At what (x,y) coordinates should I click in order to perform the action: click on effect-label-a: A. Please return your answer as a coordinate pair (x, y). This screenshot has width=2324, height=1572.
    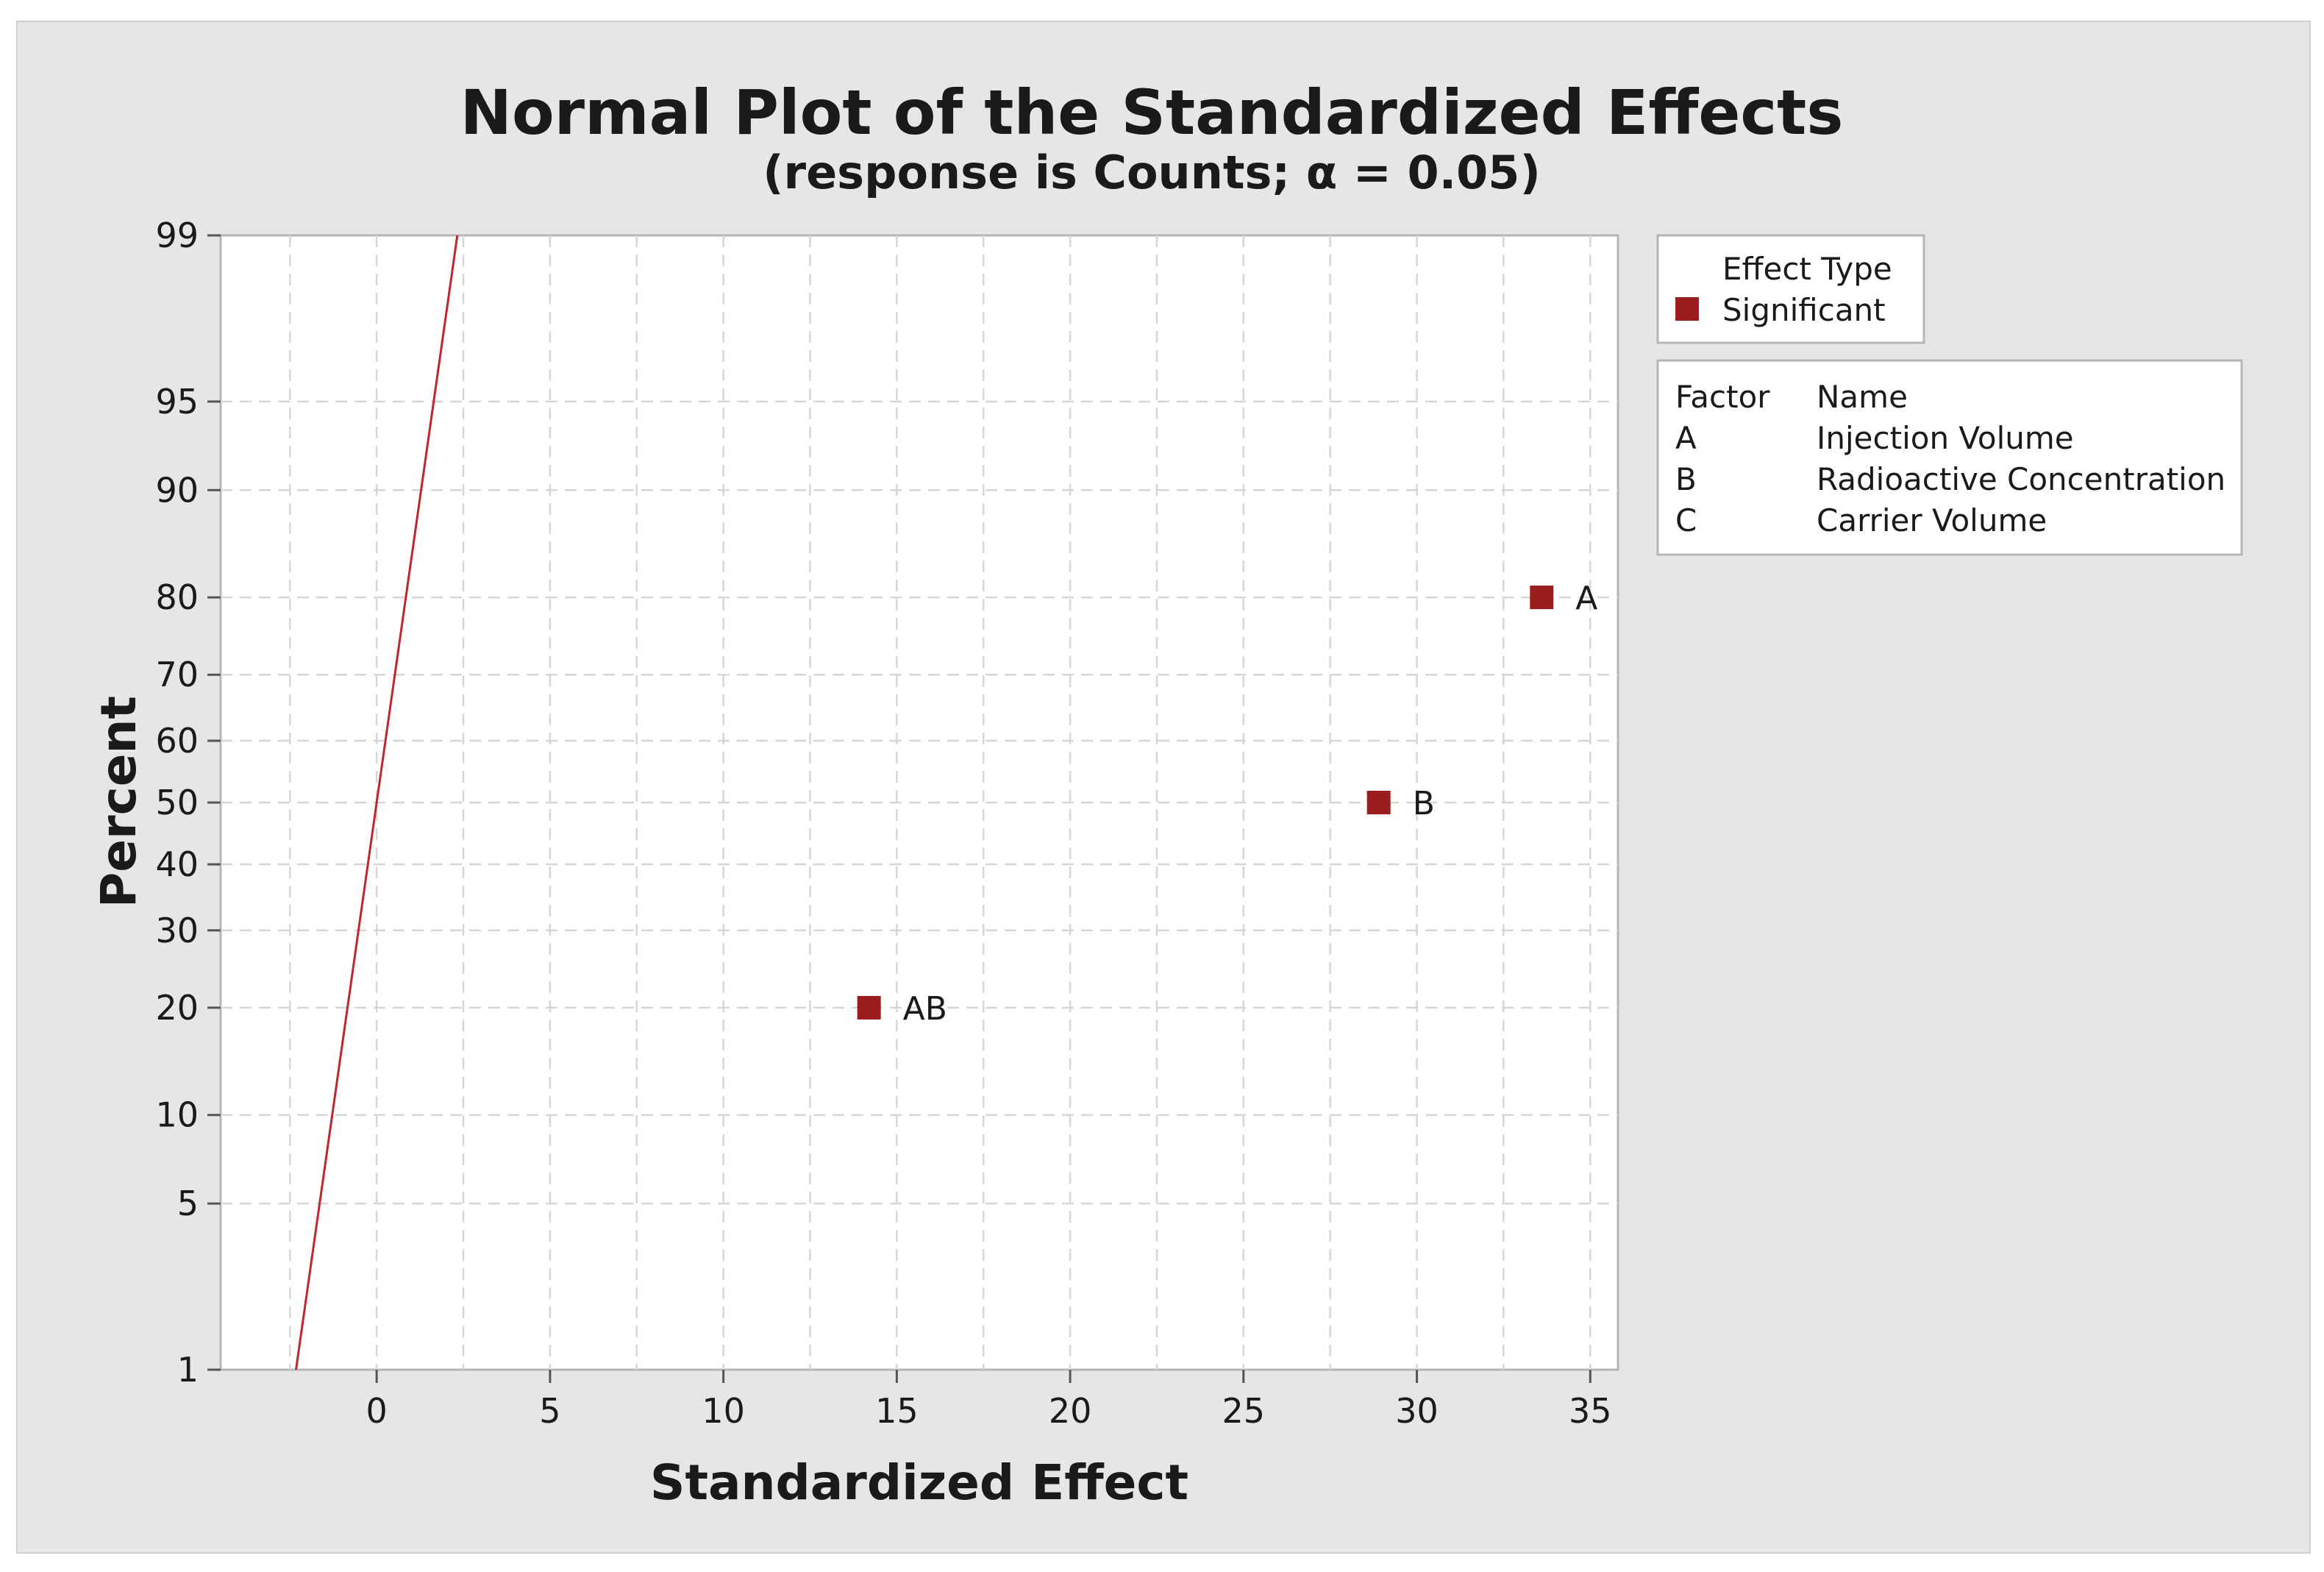
    Looking at the image, I should click on (1586, 598).